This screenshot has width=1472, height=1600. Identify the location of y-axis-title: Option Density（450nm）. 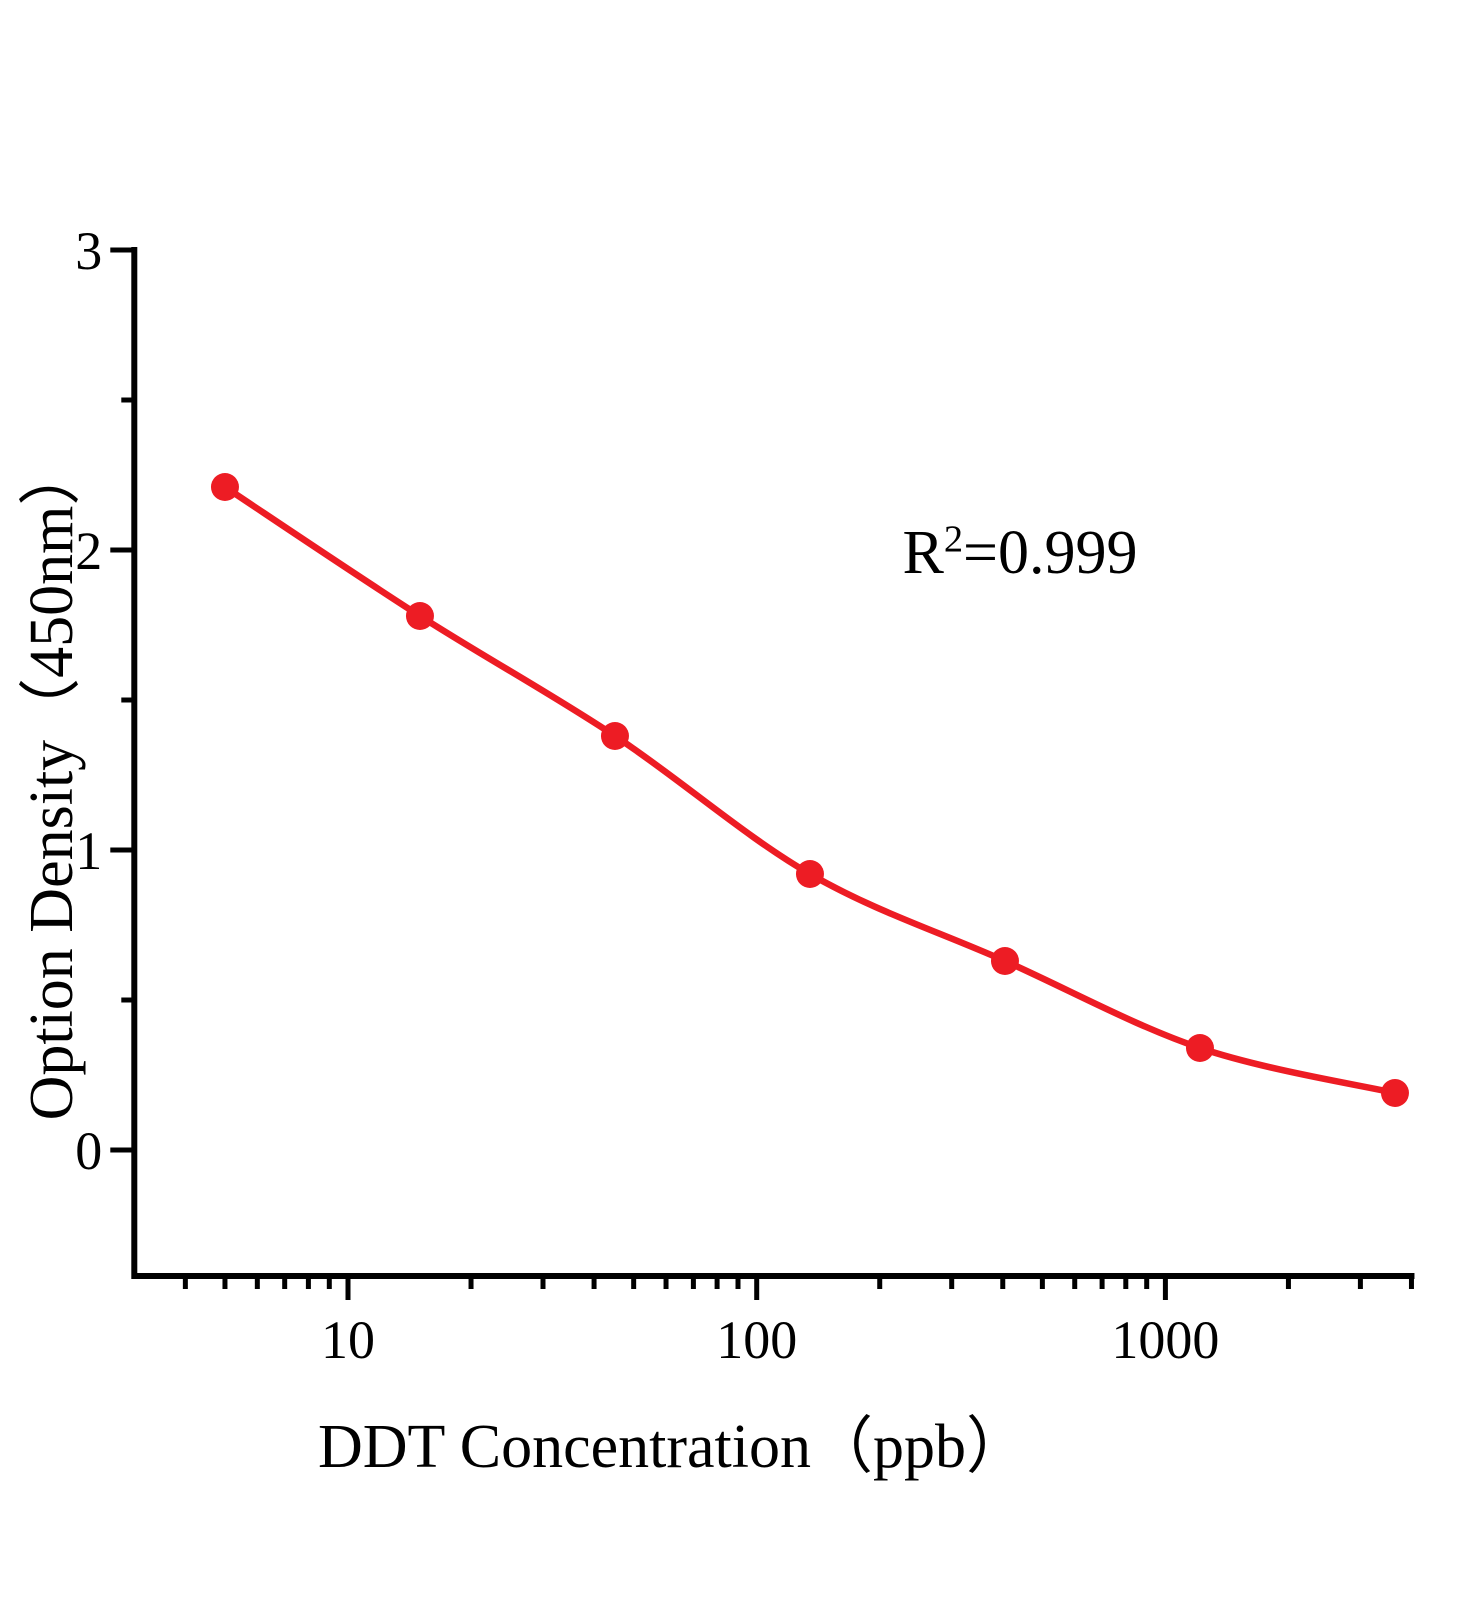
(52, 782).